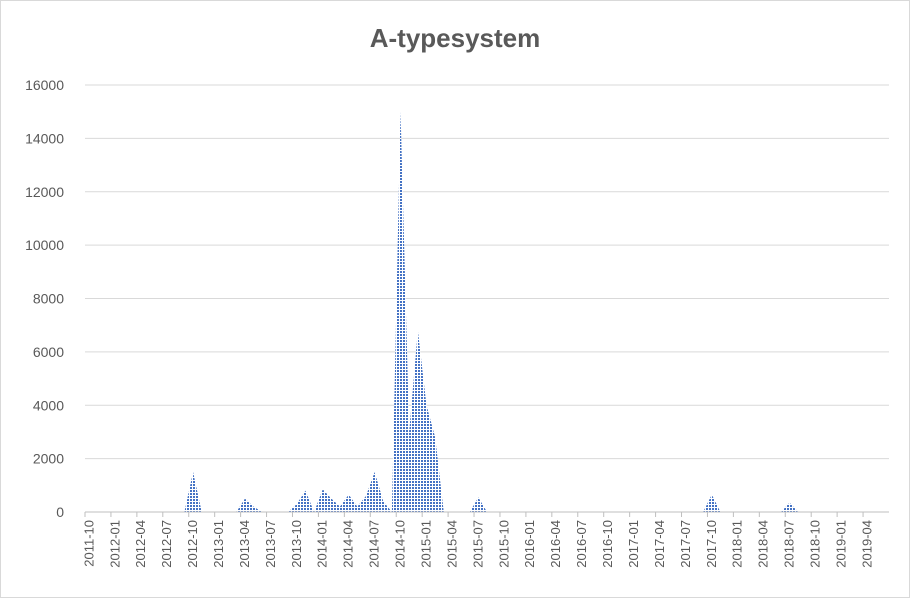 This screenshot has height=600, width=912. I want to click on x-tick-label: 2016-01, so click(529, 544).